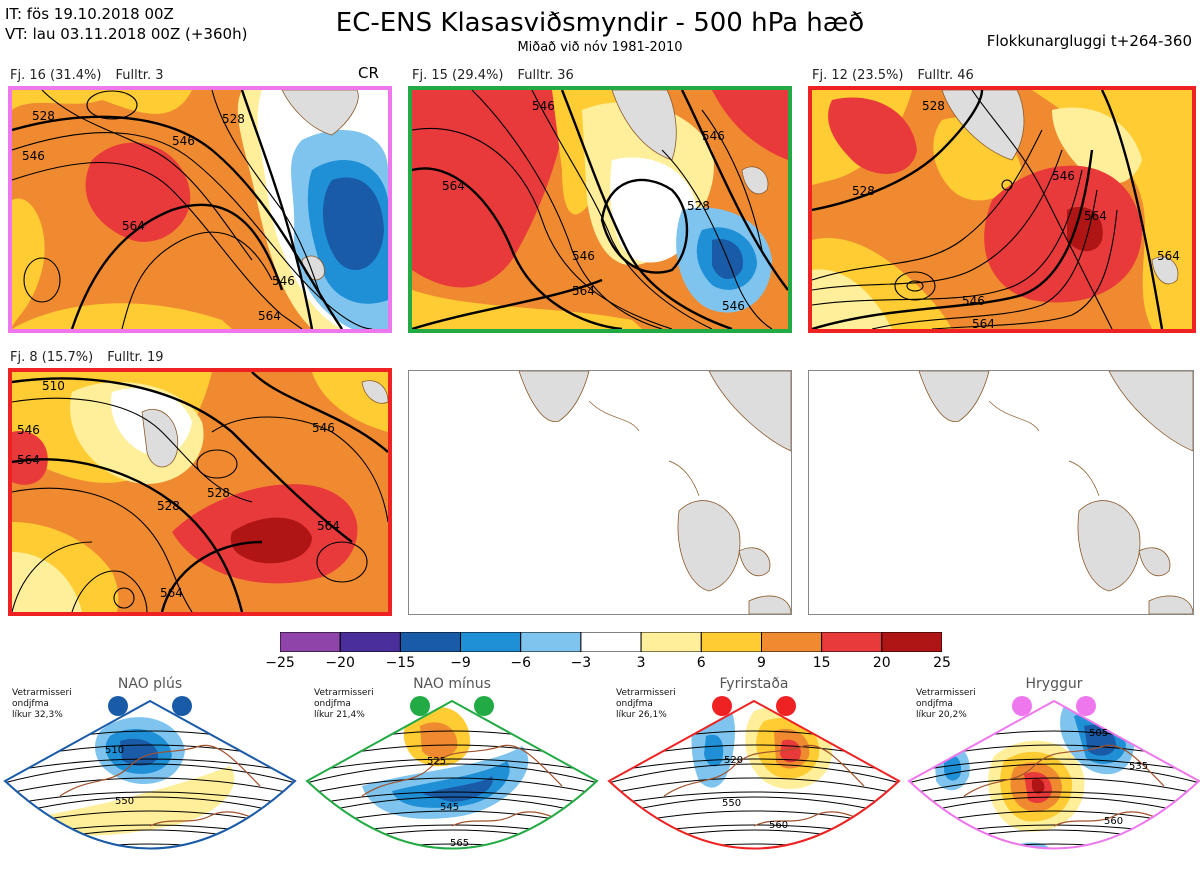 This screenshot has width=1200, height=875. I want to click on cr-tag: CR, so click(368, 73).